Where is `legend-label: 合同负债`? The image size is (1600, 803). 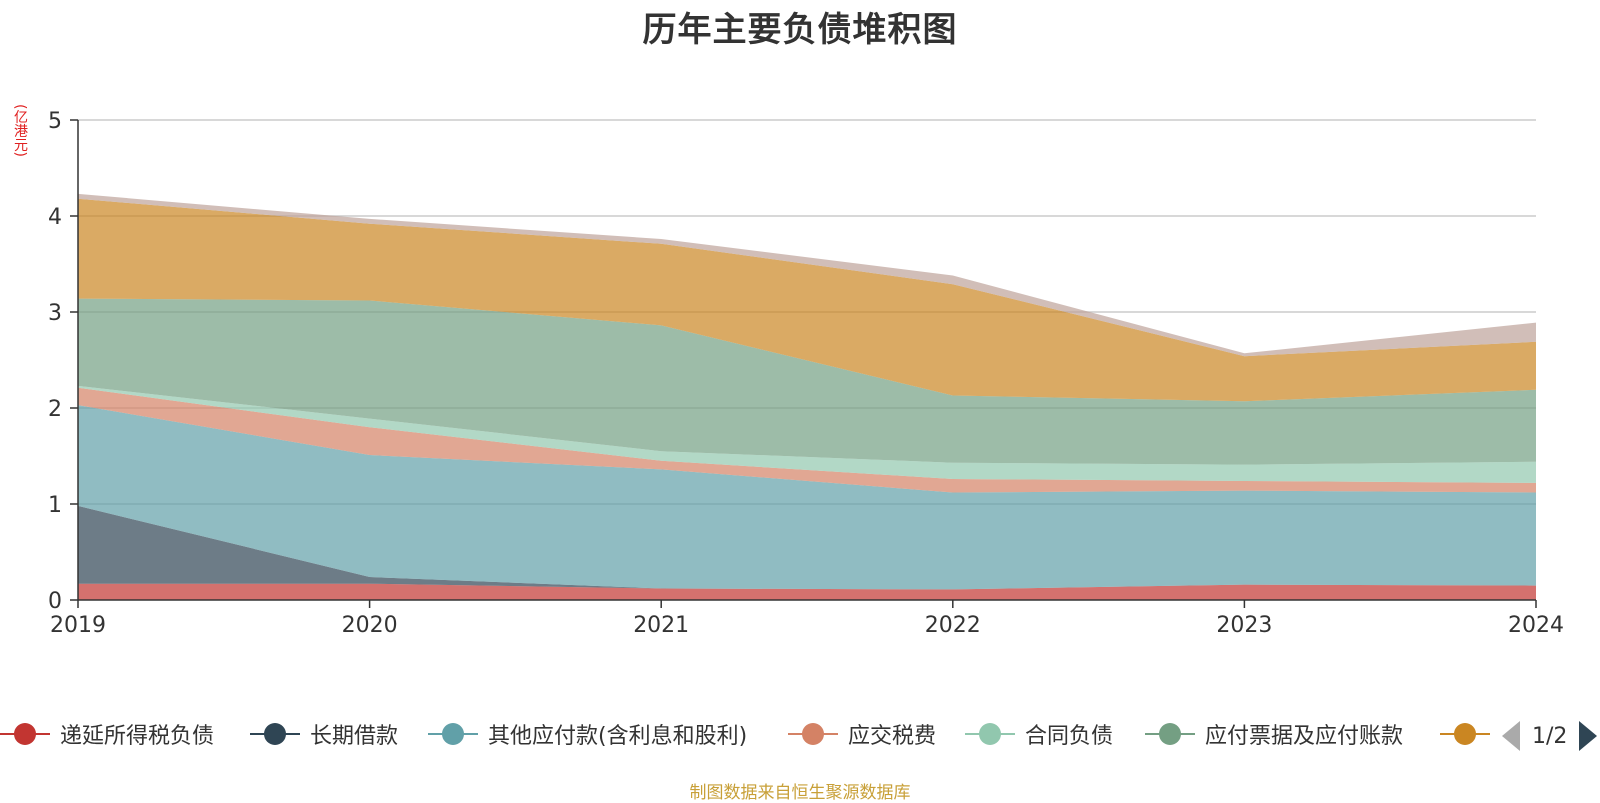
legend-label: 合同负债 is located at coordinates (1069, 736).